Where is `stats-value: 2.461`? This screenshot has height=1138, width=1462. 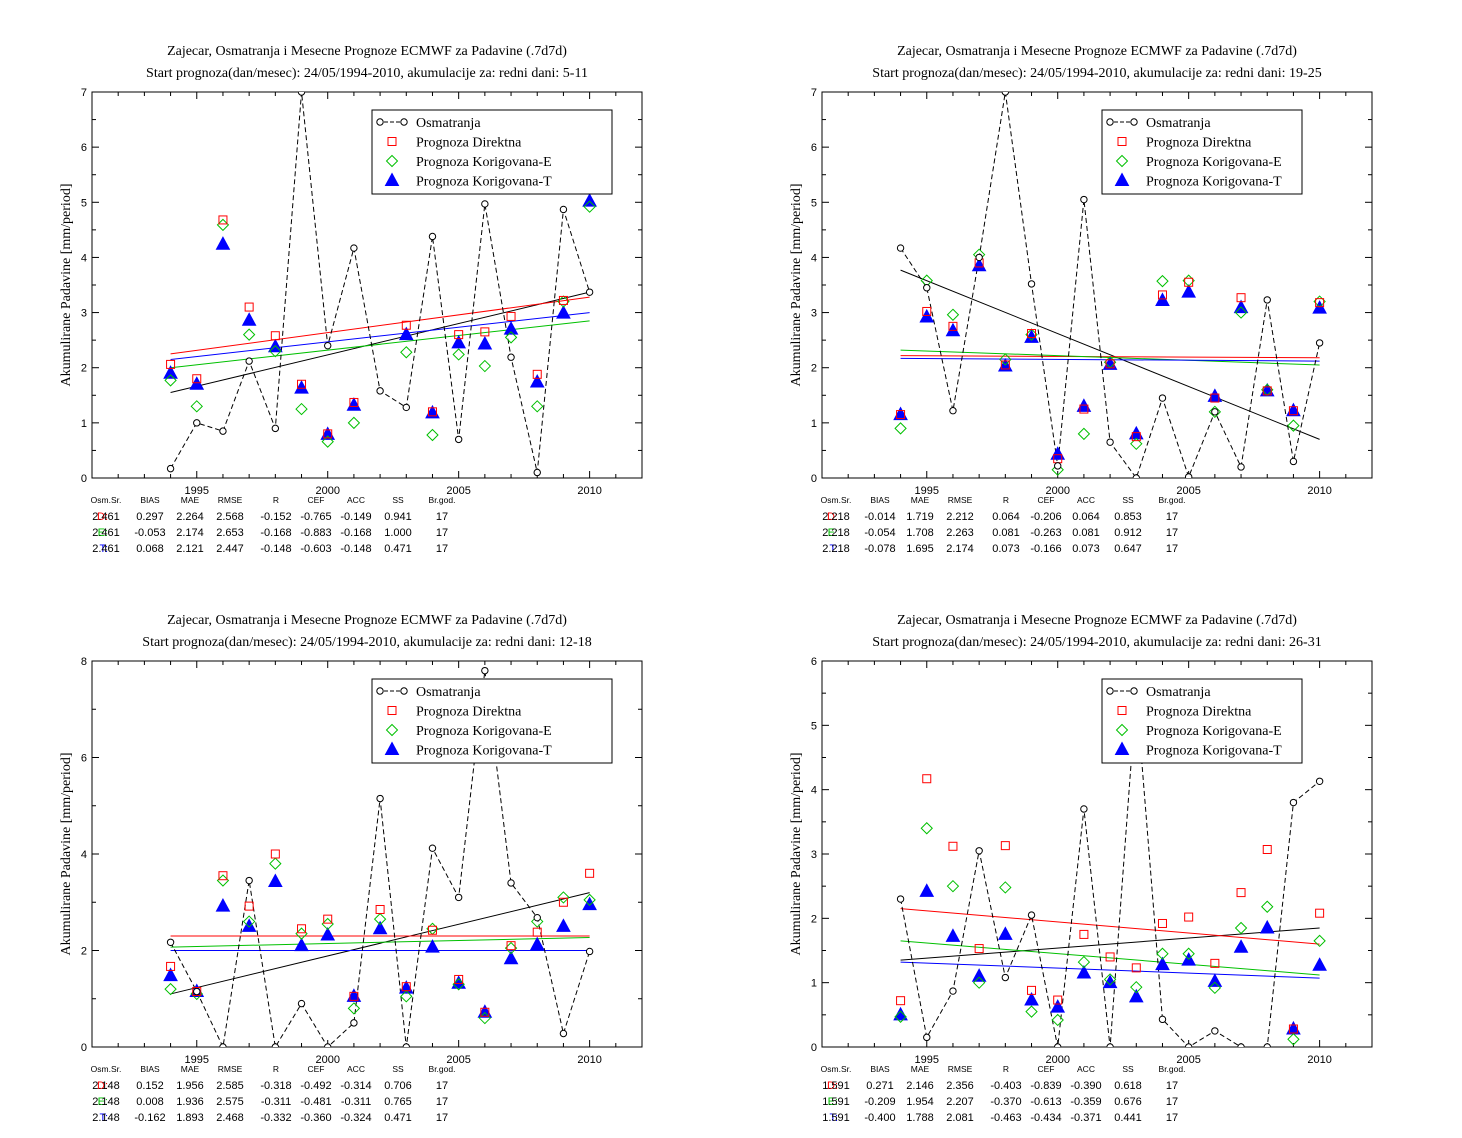
stats-value: 2.461 is located at coordinates (106, 517).